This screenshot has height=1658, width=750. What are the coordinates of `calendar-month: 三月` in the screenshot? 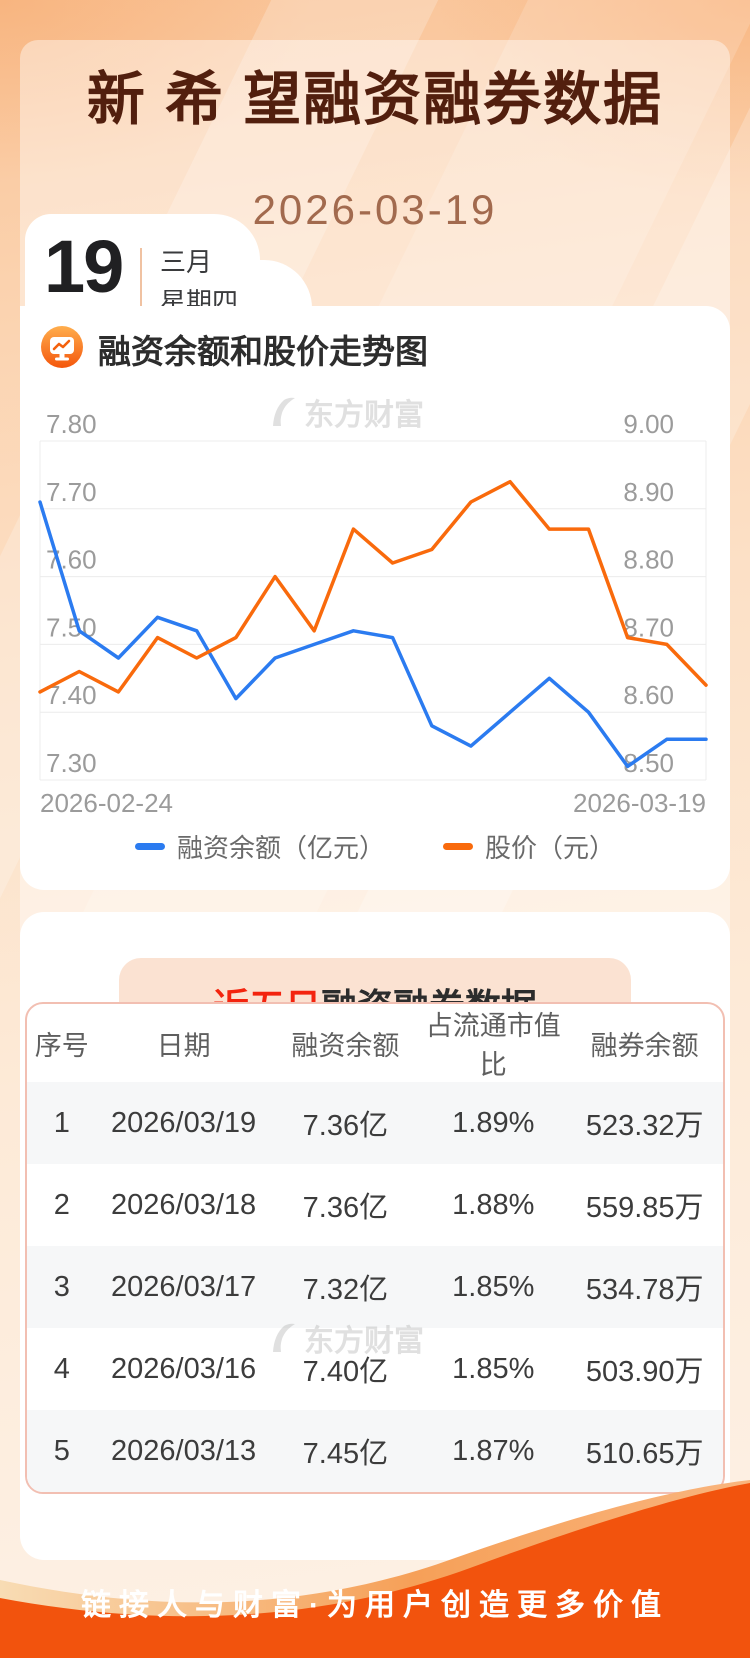 It's located at (186, 262).